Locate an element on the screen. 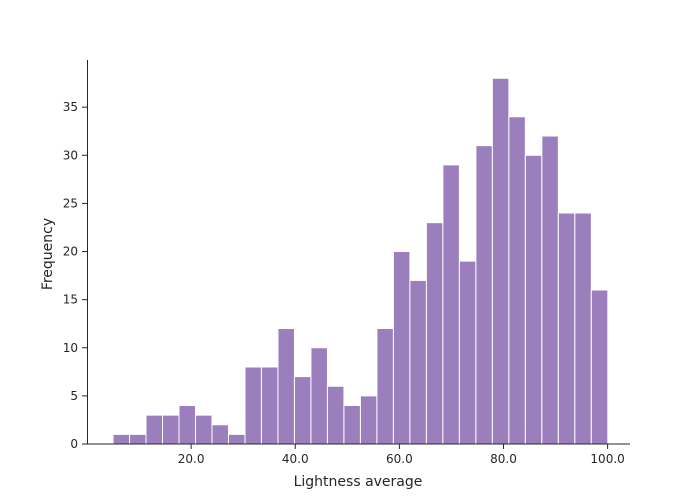 Image resolution: width=699 pixels, height=499 pixels. y-tick-label: 10 is located at coordinates (70, 348).